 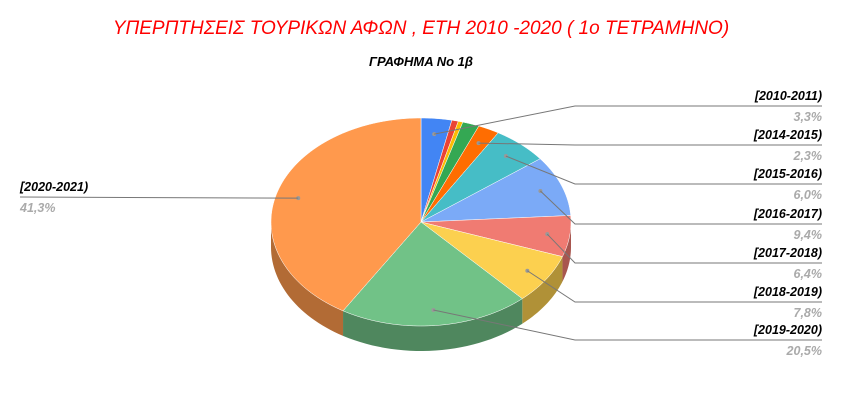 I want to click on slice-value-label: 20,5%, so click(x=804, y=351).